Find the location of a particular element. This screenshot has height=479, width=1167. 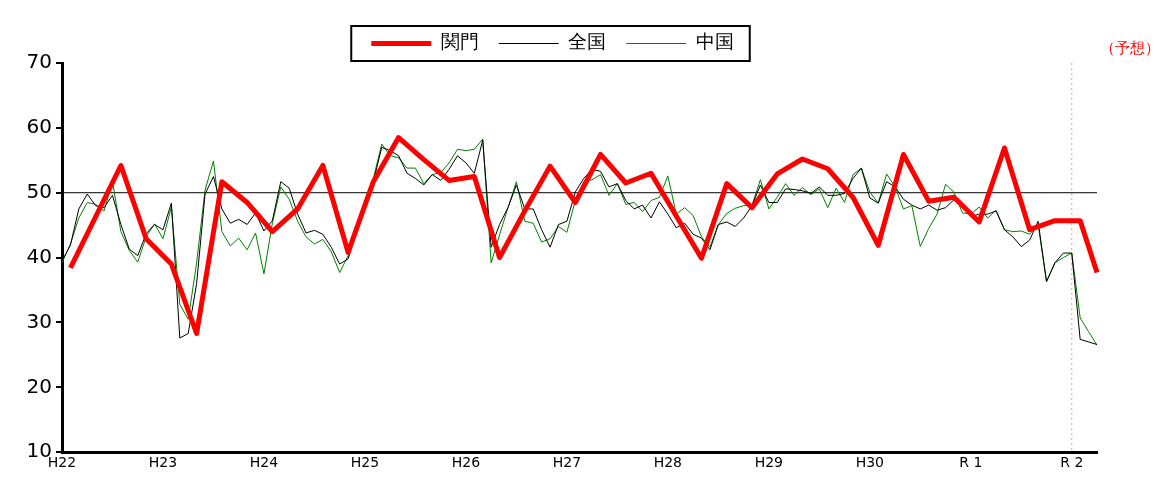

ref-line-label: （予想） is located at coordinates (1129, 48).